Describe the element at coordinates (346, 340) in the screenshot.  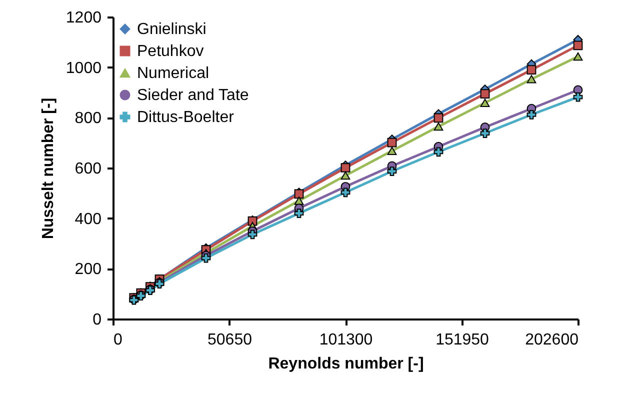
I see `x-tick-label: 101300` at that location.